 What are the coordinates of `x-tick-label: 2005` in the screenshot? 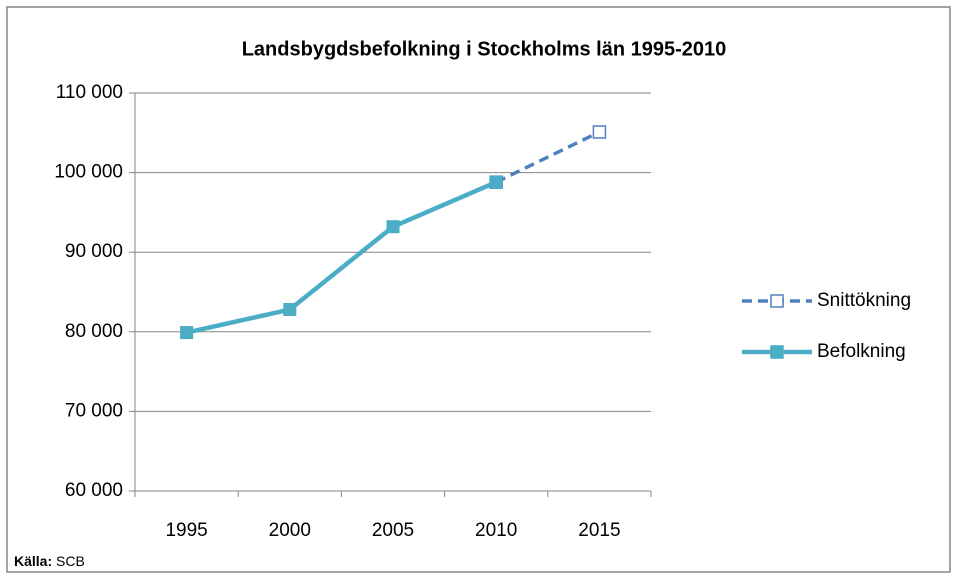 It's located at (393, 530).